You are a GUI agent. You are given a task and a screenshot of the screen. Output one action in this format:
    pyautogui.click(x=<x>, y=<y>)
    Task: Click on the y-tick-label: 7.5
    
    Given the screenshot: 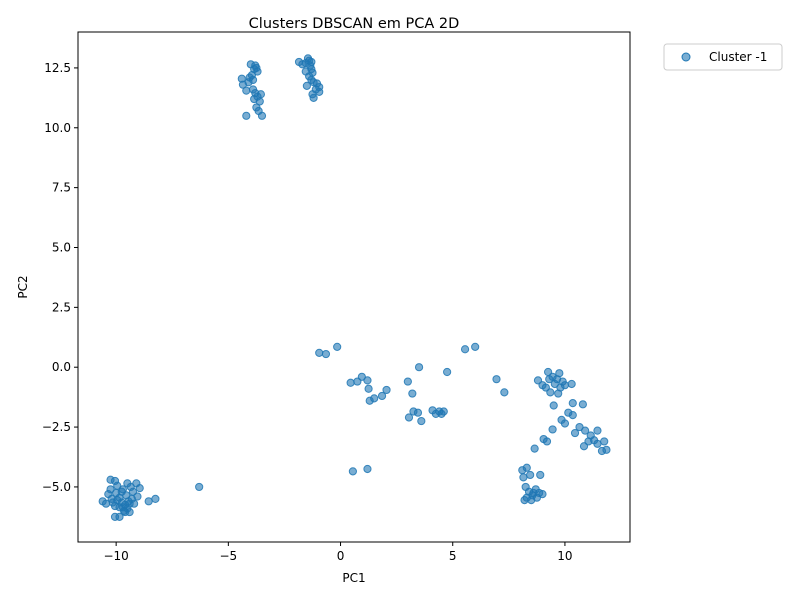 What is the action you would take?
    pyautogui.click(x=61, y=188)
    